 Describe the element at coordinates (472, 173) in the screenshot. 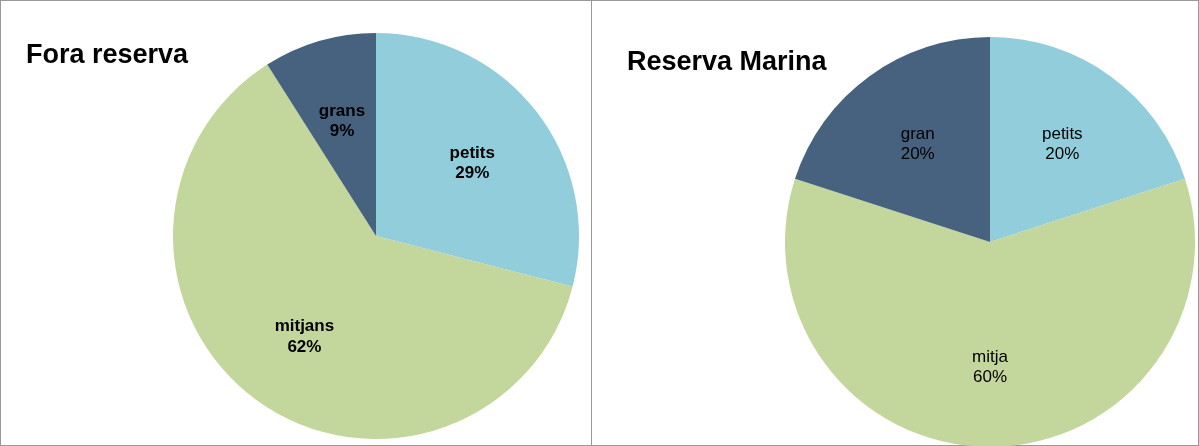

I see `data-label: 29%` at that location.